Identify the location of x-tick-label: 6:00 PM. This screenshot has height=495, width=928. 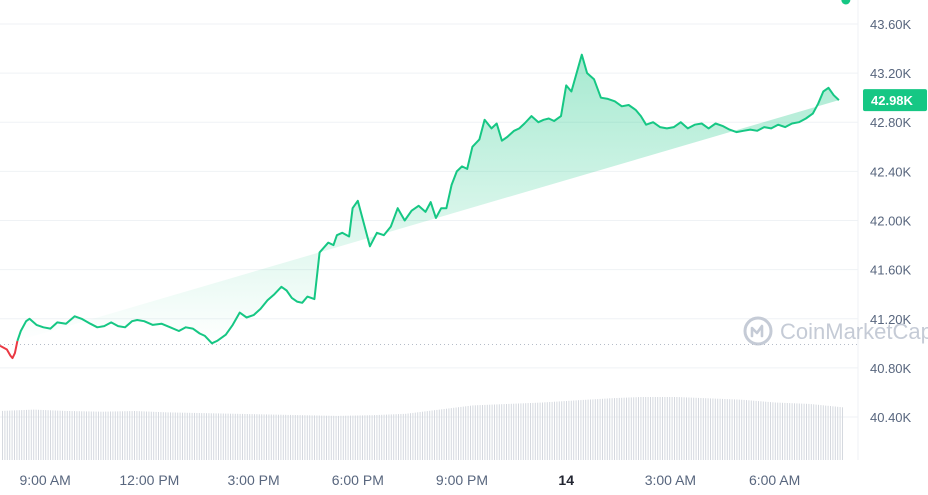
(358, 480).